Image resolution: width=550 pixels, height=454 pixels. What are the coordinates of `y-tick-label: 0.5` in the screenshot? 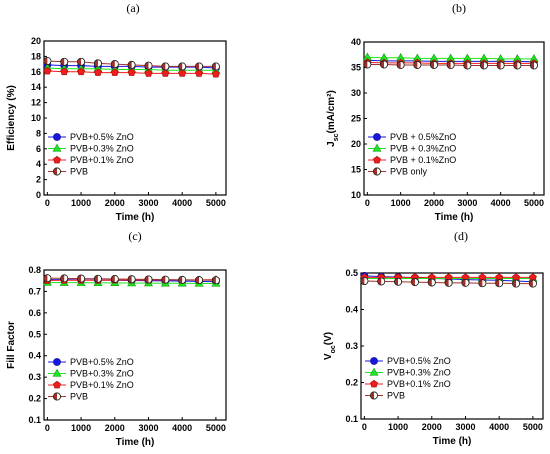 It's located at (351, 273).